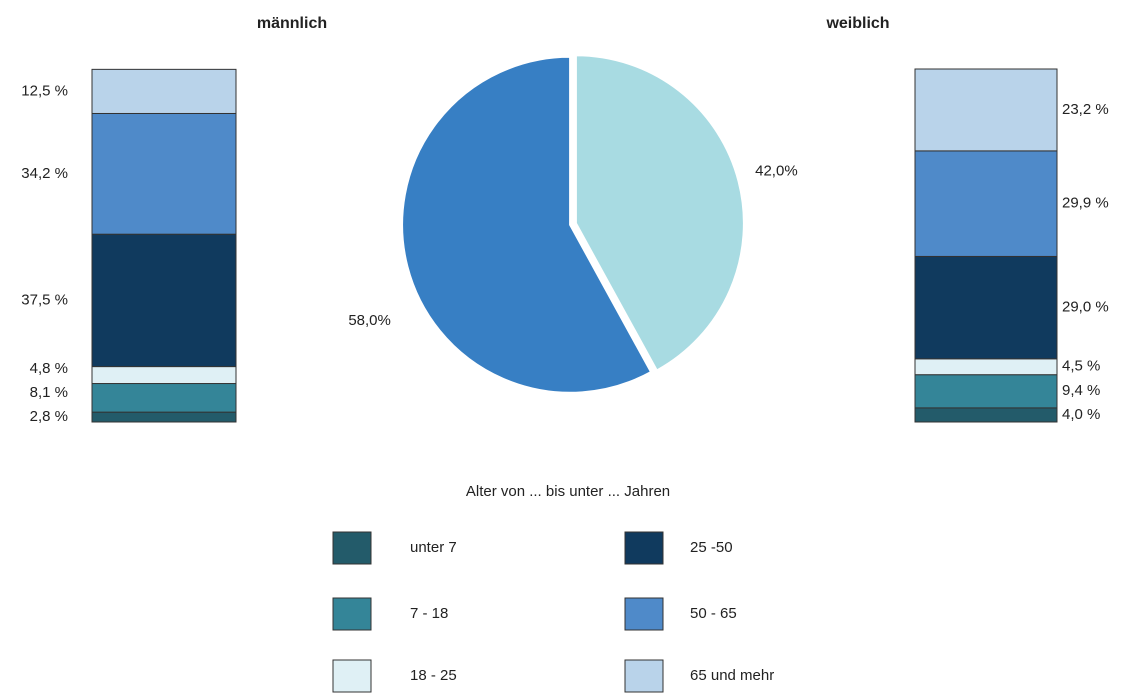 This screenshot has width=1132, height=694. I want to click on data-label: 58,0%, so click(369, 320).